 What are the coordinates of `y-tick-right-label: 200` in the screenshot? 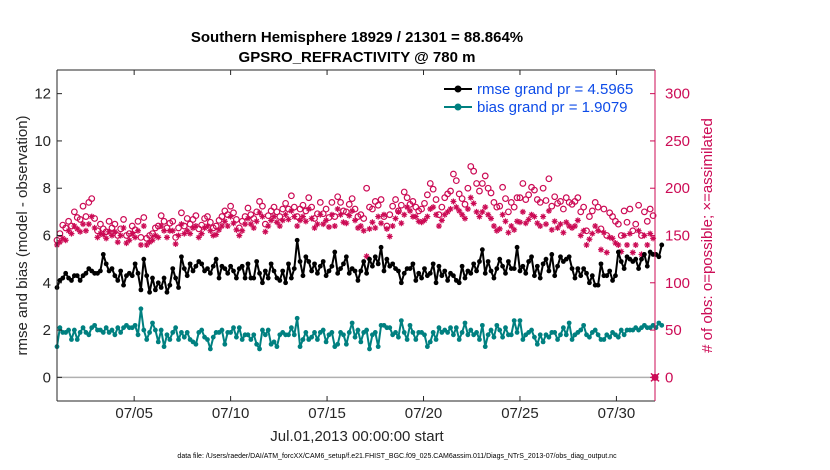 It's located at (677, 188).